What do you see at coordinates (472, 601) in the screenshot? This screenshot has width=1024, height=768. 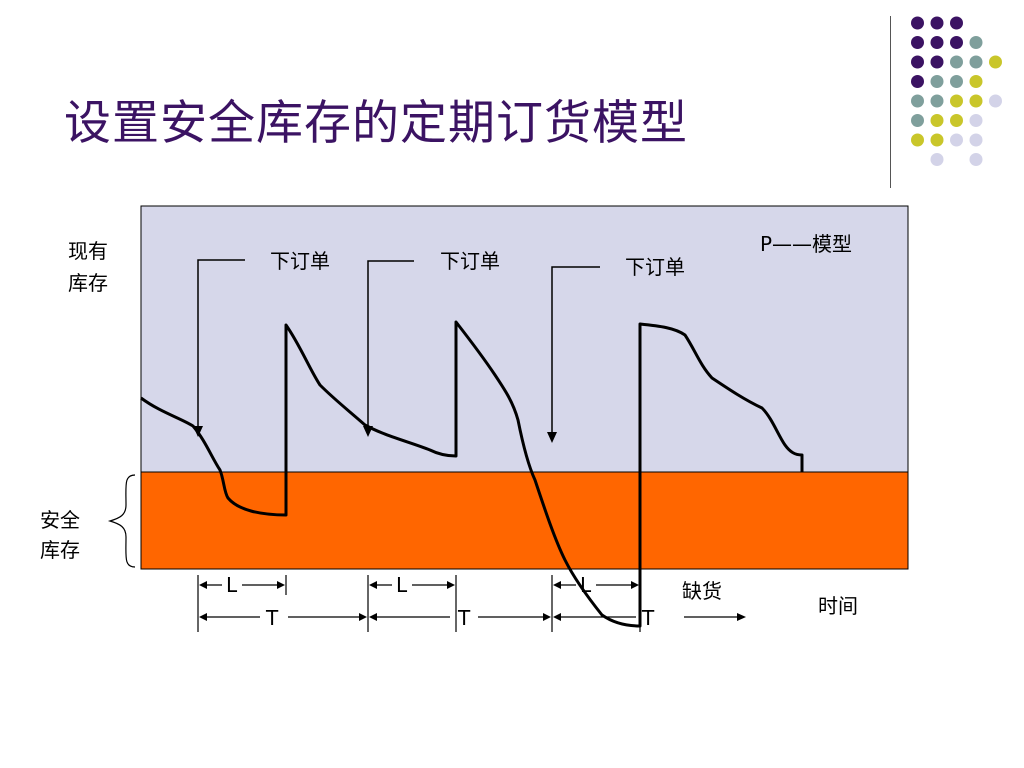 I see `dimension-arrowheads` at bounding box center [472, 601].